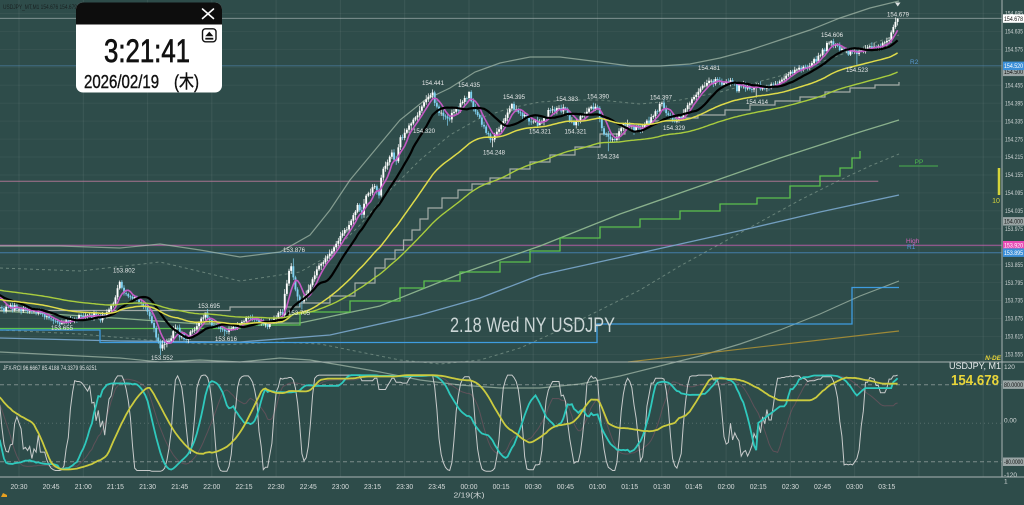 This screenshot has width=1024, height=505. What do you see at coordinates (532, 325) in the screenshot?
I see `svg-text: 2.18 Wed NY USDJPY` at bounding box center [532, 325].